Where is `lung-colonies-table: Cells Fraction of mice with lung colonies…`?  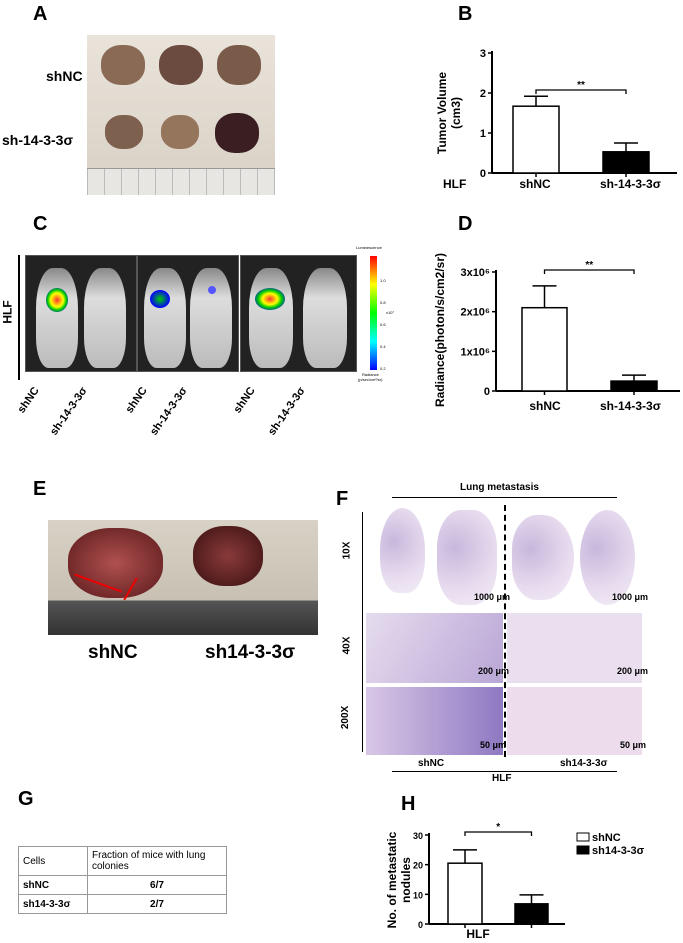
lung-colonies-table: Cells Fraction of mice with lung colonies… is located at coordinates (122, 880).